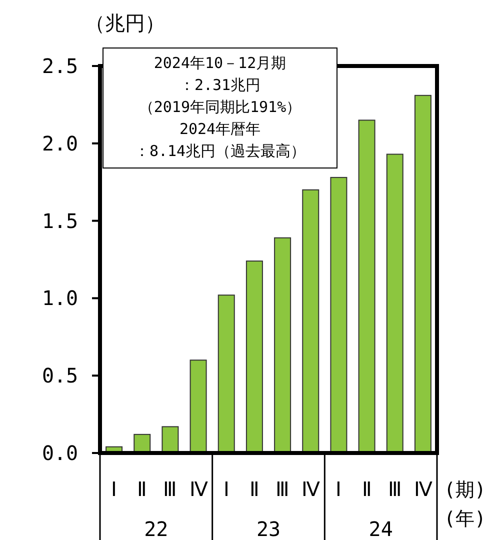  Describe the element at coordinates (465, 519) in the screenshot. I see `text: (年)` at that location.